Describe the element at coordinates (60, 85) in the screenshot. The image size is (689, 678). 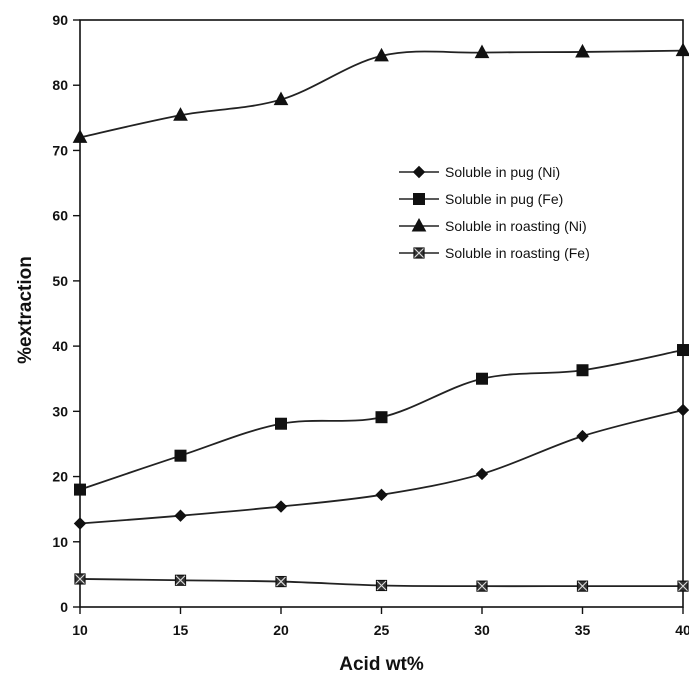
I see `y-tick-label: 80` at that location.